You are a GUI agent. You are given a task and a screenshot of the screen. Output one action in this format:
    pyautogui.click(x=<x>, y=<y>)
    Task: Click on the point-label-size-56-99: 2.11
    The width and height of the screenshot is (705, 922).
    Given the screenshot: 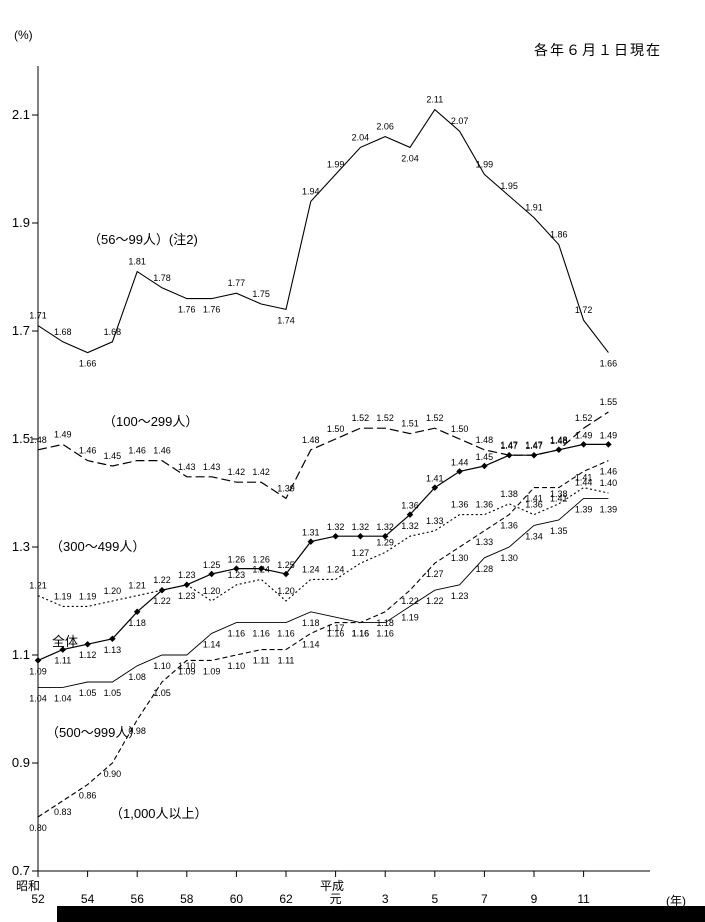 What is the action you would take?
    pyautogui.click(x=434, y=100)
    